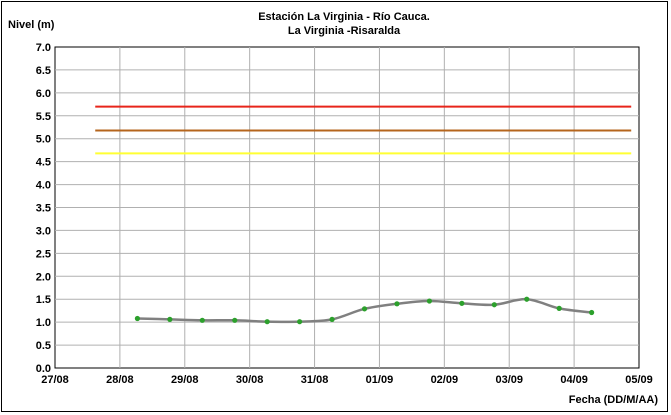 This screenshot has height=415, width=671. I want to click on y-tick-label: 0.0, so click(43, 369).